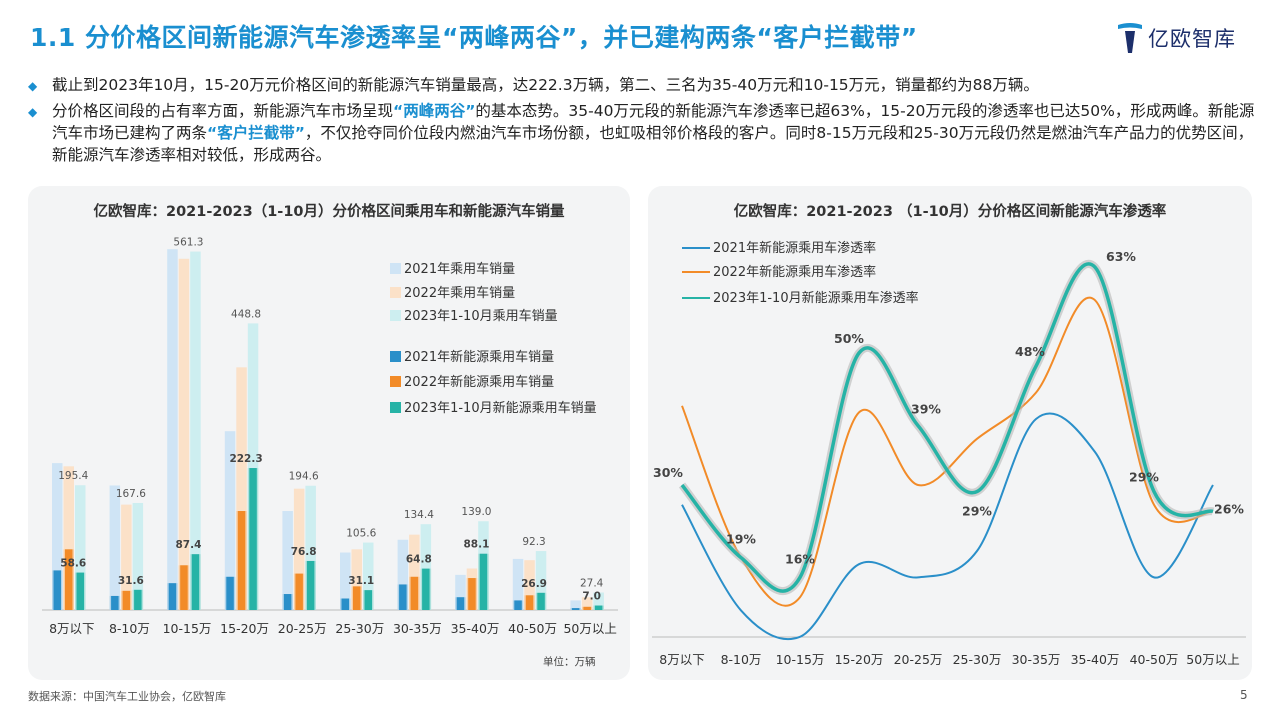 This screenshot has height=720, width=1280. What do you see at coordinates (73, 476) in the screenshot?
I see `total-value-label: 195.4` at bounding box center [73, 476].